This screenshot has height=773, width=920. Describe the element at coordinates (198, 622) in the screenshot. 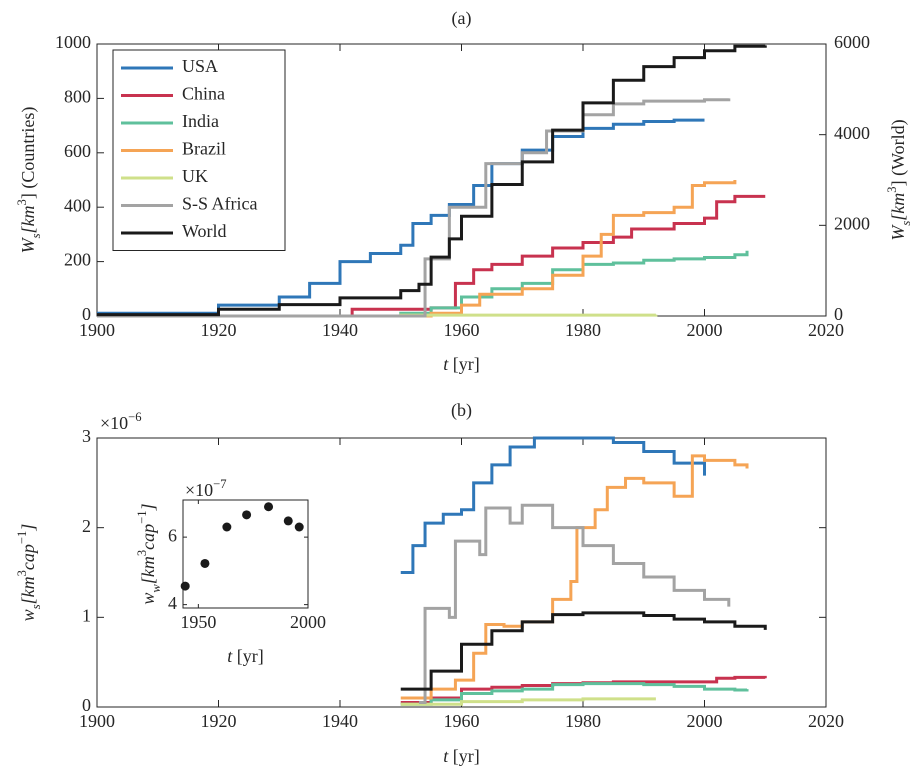

I see `x-tick-label: 1950` at that location.